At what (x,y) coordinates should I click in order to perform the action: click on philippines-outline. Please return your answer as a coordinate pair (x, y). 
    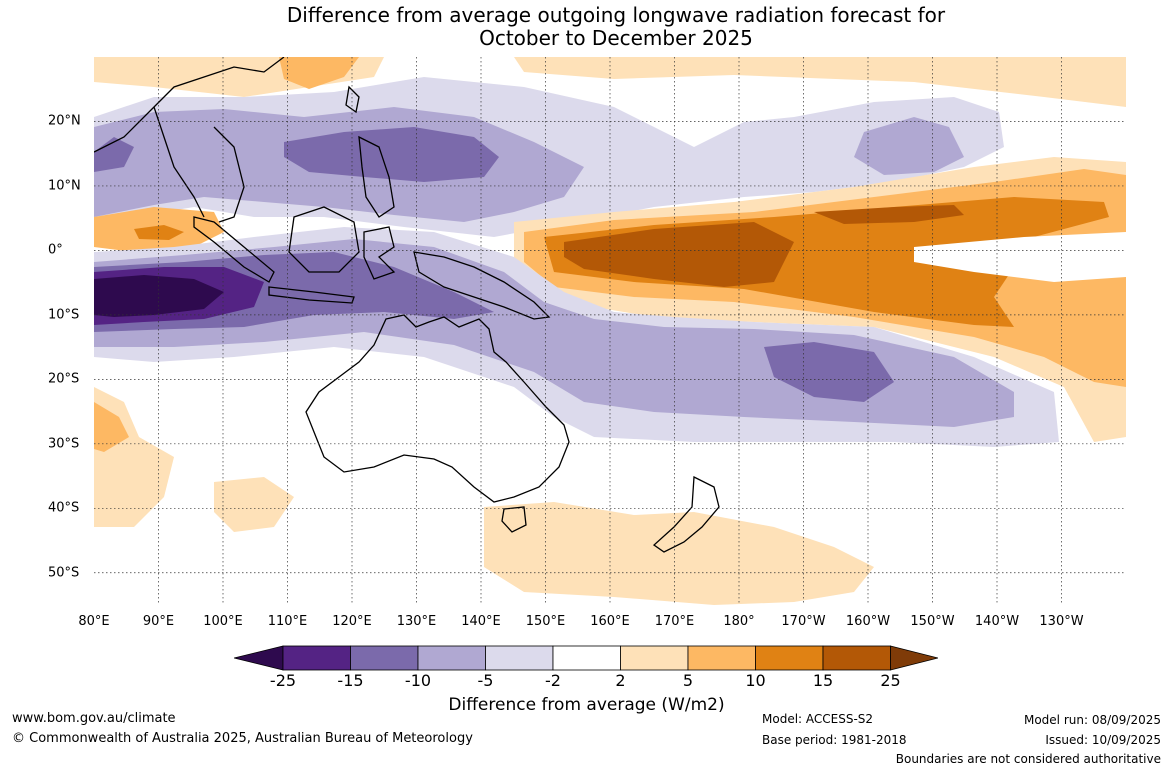
    Looking at the image, I should click on (376, 176).